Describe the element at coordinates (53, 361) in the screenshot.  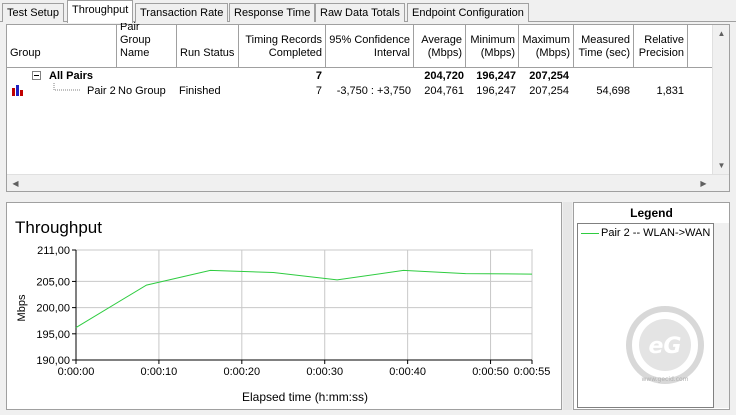
I see `y-tick-label: 190,00` at that location.